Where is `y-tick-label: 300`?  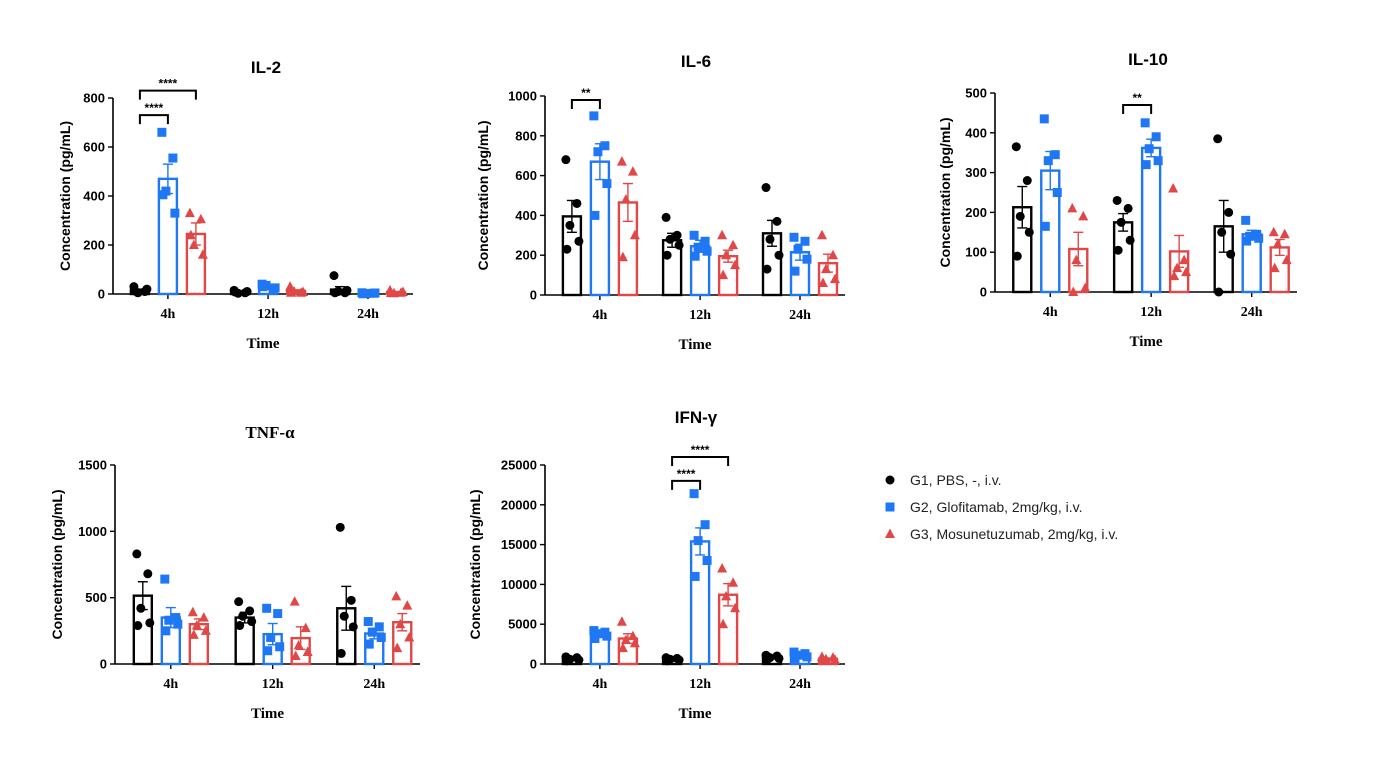 y-tick-label: 300 is located at coordinates (976, 172).